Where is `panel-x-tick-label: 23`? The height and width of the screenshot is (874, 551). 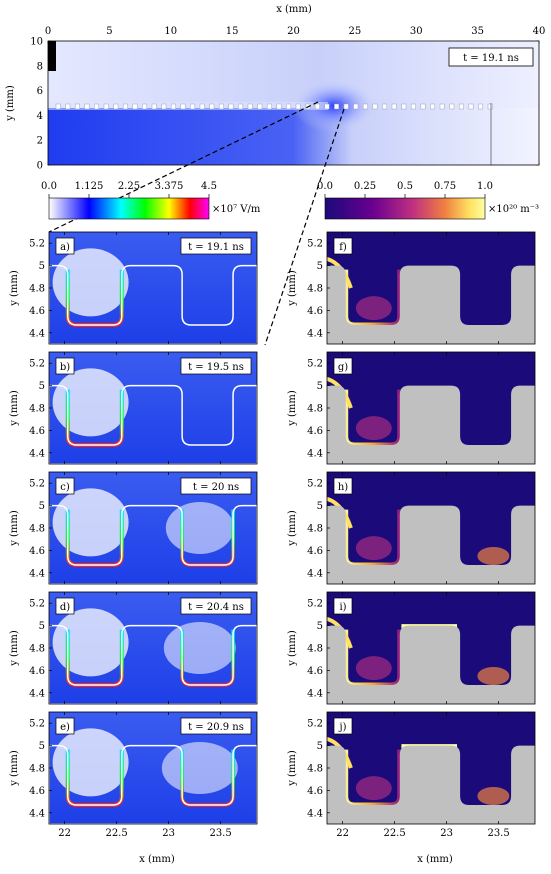 panel-x-tick-label: 23 is located at coordinates (446, 833).